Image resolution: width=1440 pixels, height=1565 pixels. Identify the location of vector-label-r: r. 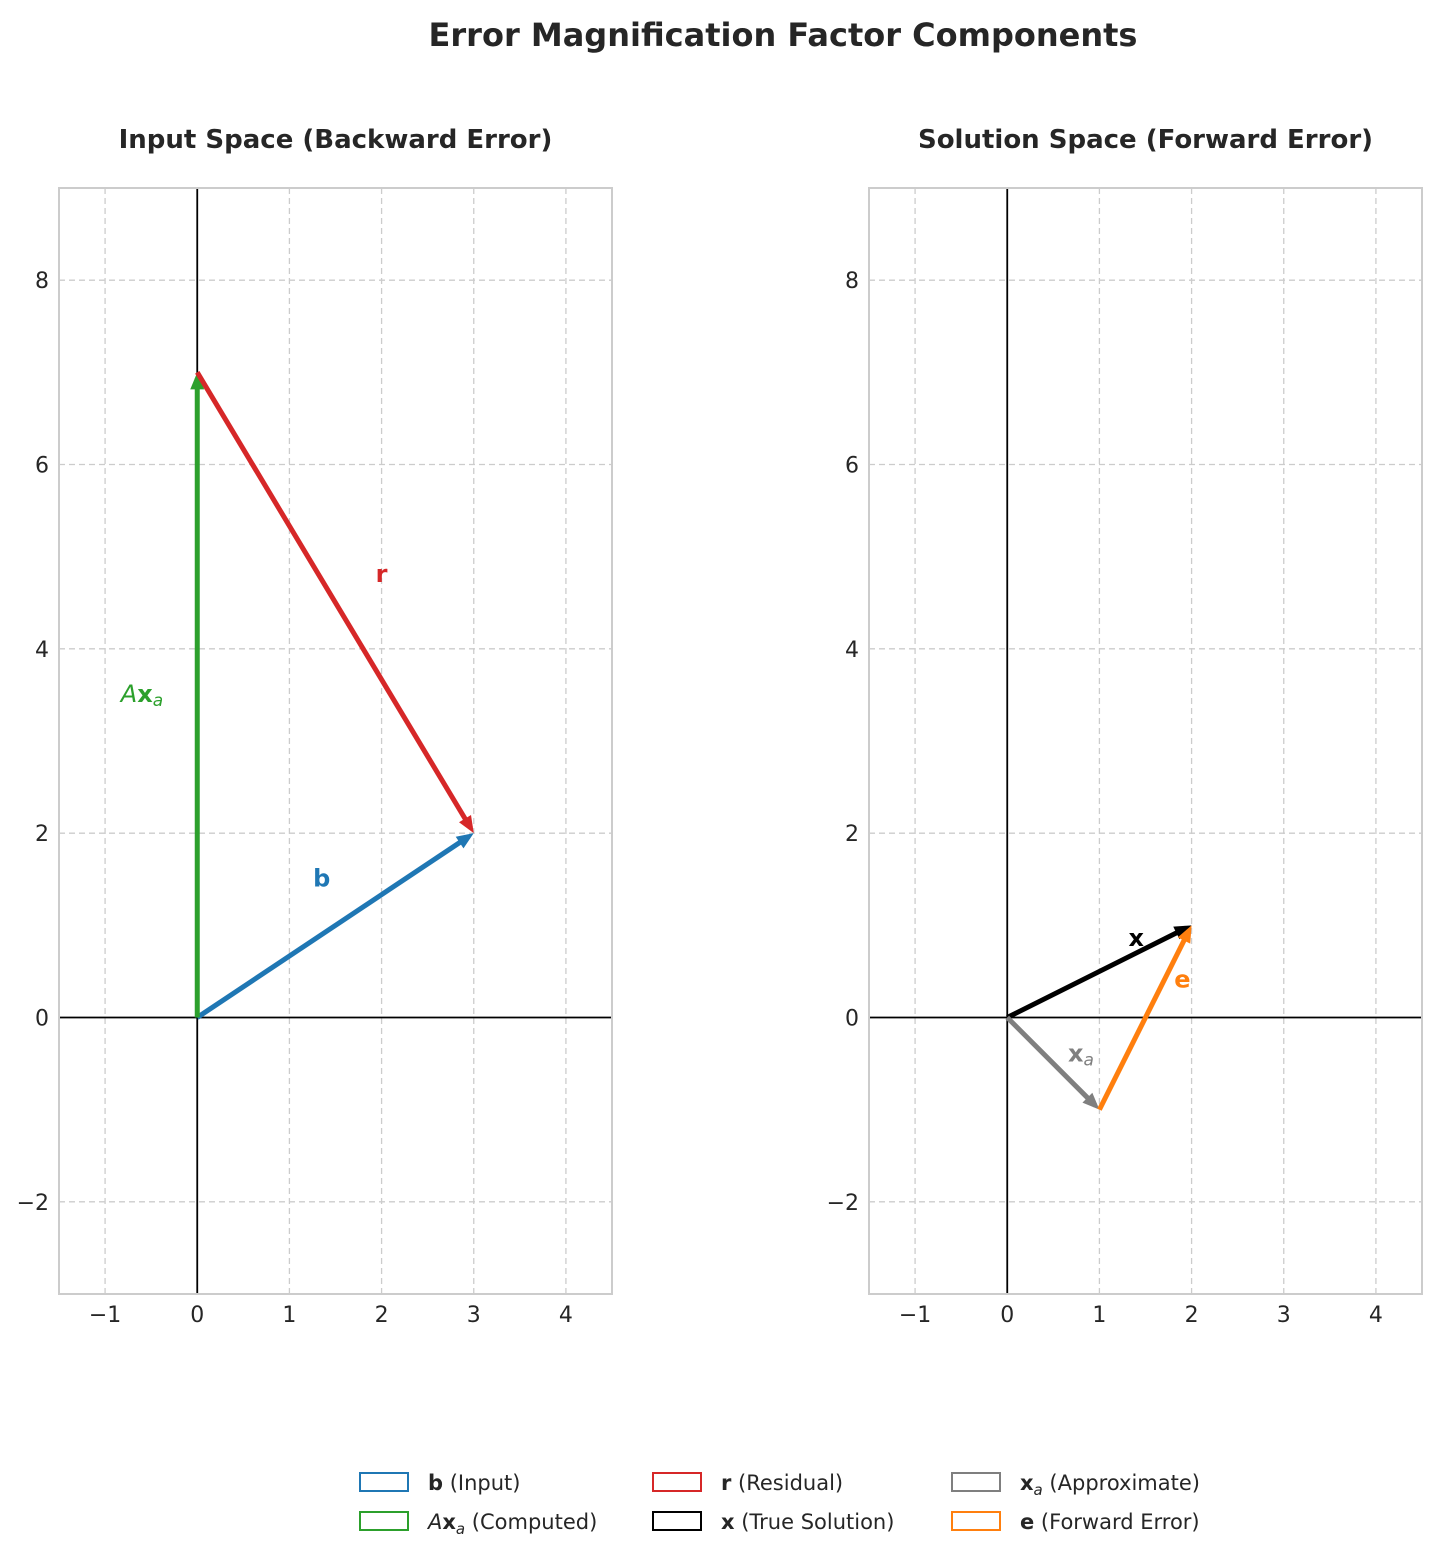
(382, 574).